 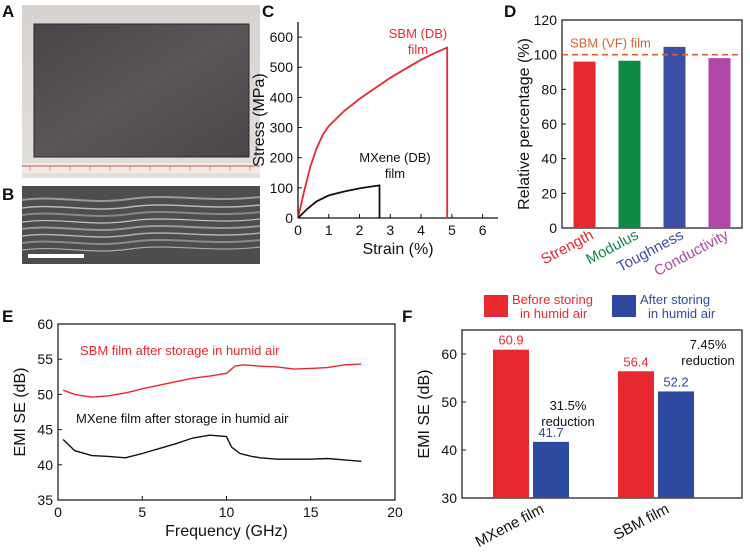 What do you see at coordinates (141, 91) in the screenshot?
I see `photo-film` at bounding box center [141, 91].